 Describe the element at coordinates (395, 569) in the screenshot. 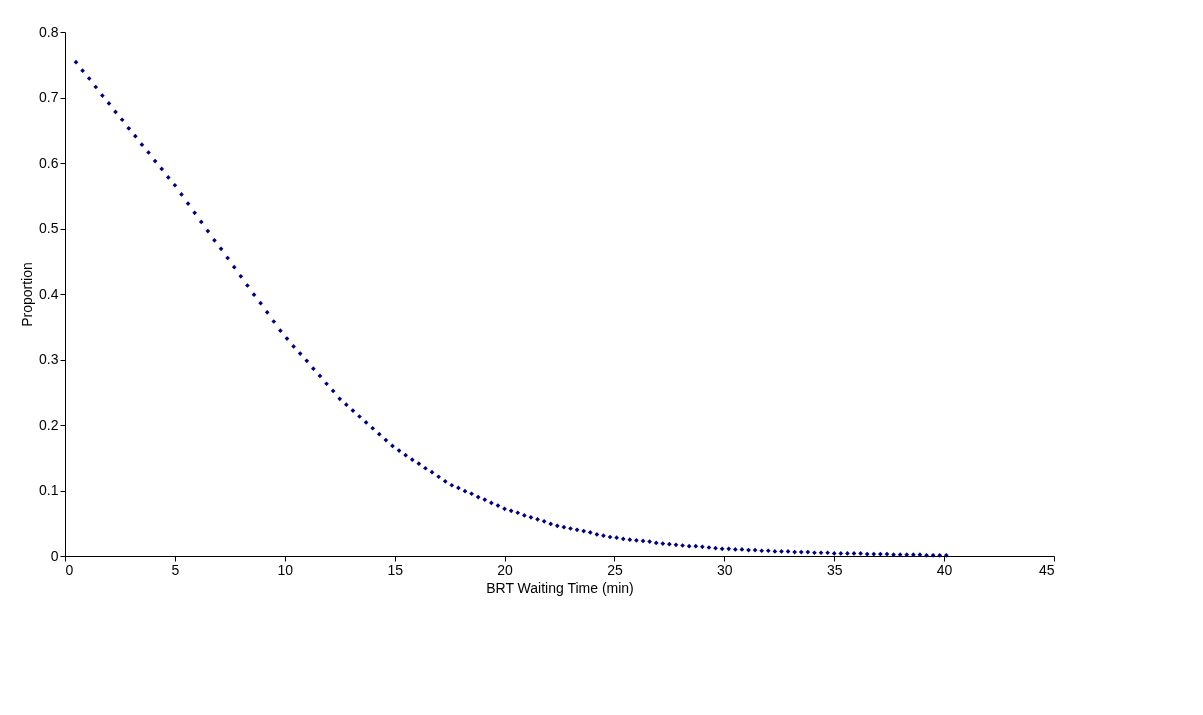

I see `x-tick-label: 15` at that location.